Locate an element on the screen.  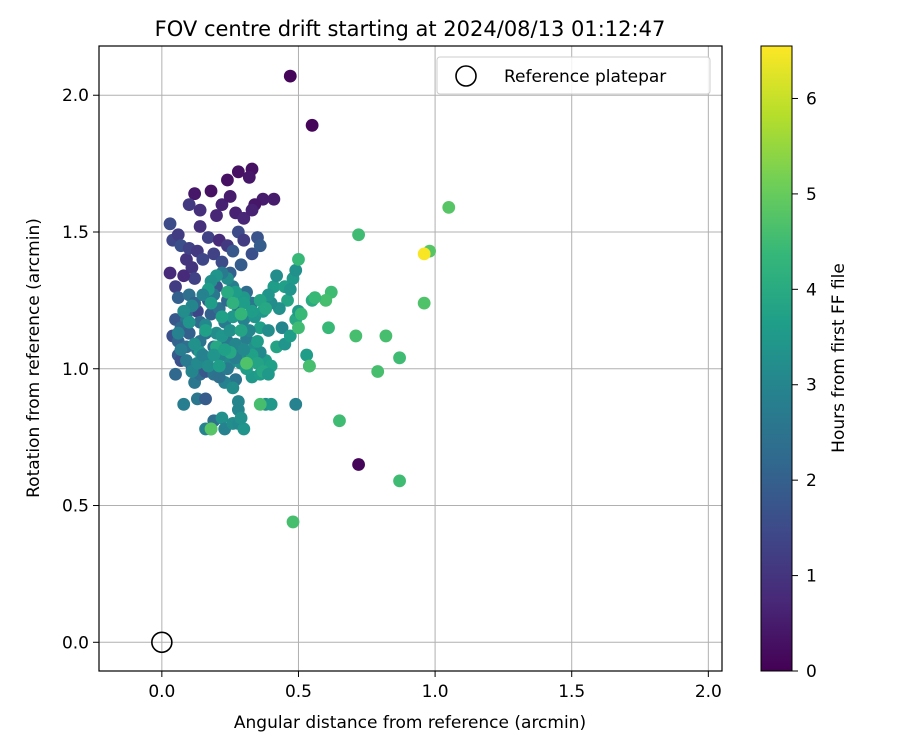
legend: Reference platepar is located at coordinates (573, 75).